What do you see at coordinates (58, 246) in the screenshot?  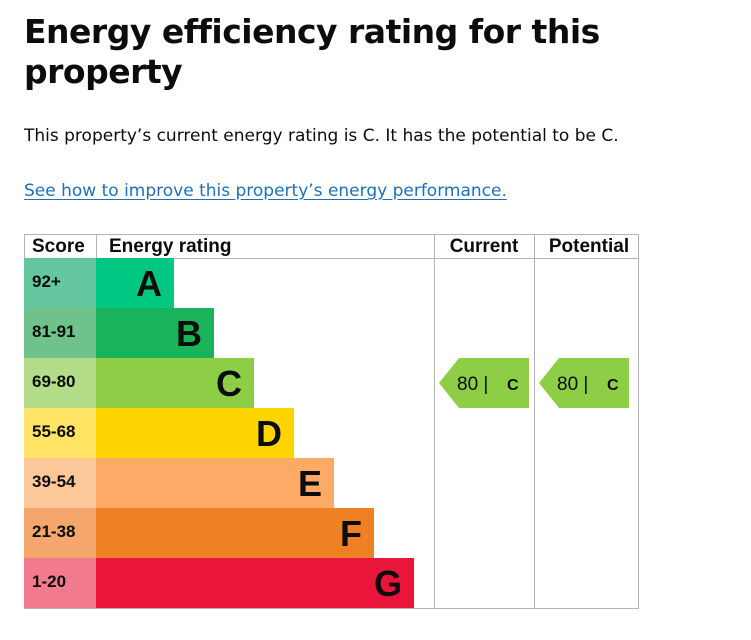 I see `header-score: Score` at bounding box center [58, 246].